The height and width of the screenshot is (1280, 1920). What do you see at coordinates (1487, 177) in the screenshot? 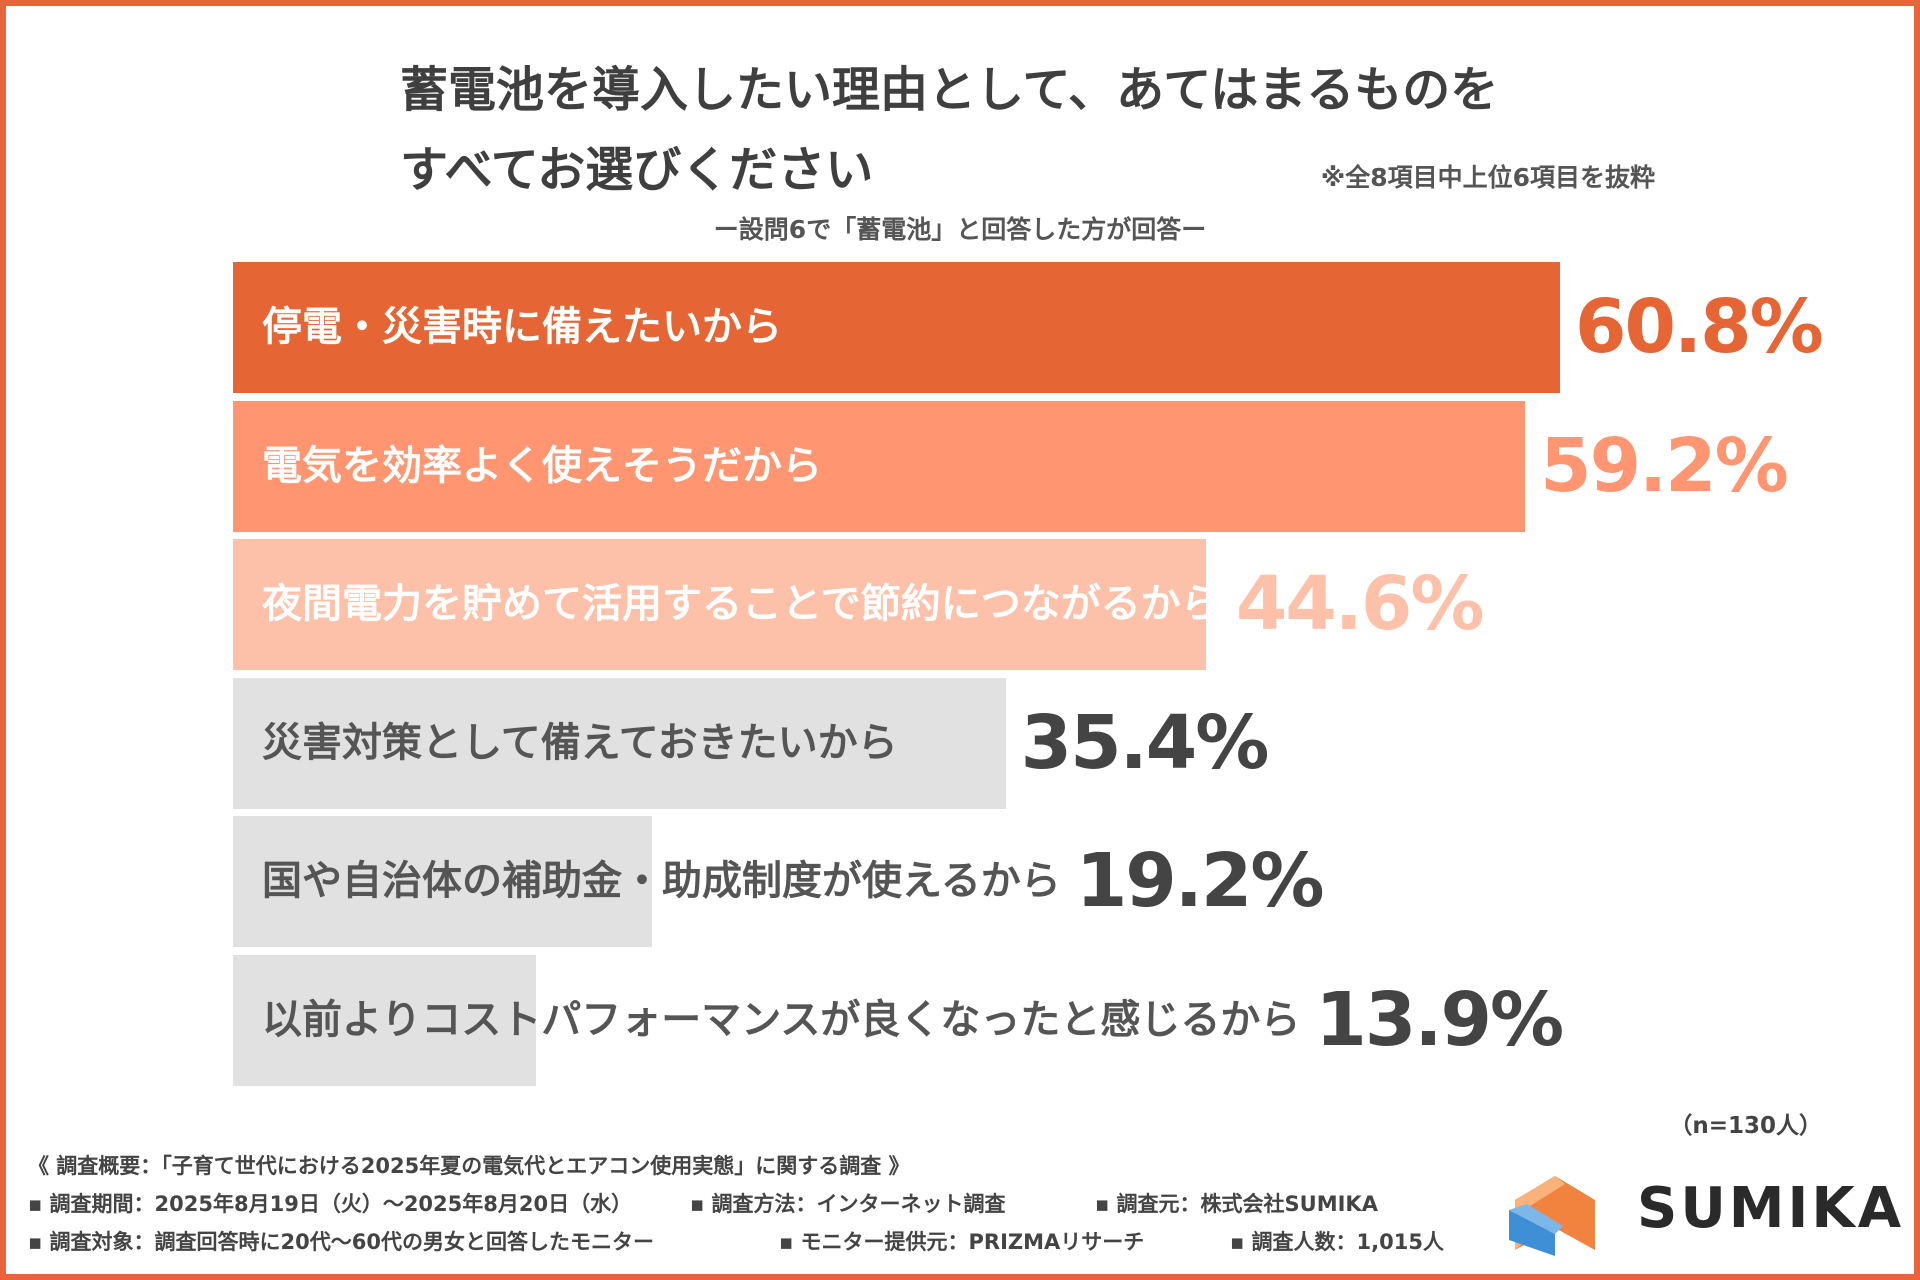
I see `excerpt-note: ※全8項目中上位6項目を抜粋` at bounding box center [1487, 177].